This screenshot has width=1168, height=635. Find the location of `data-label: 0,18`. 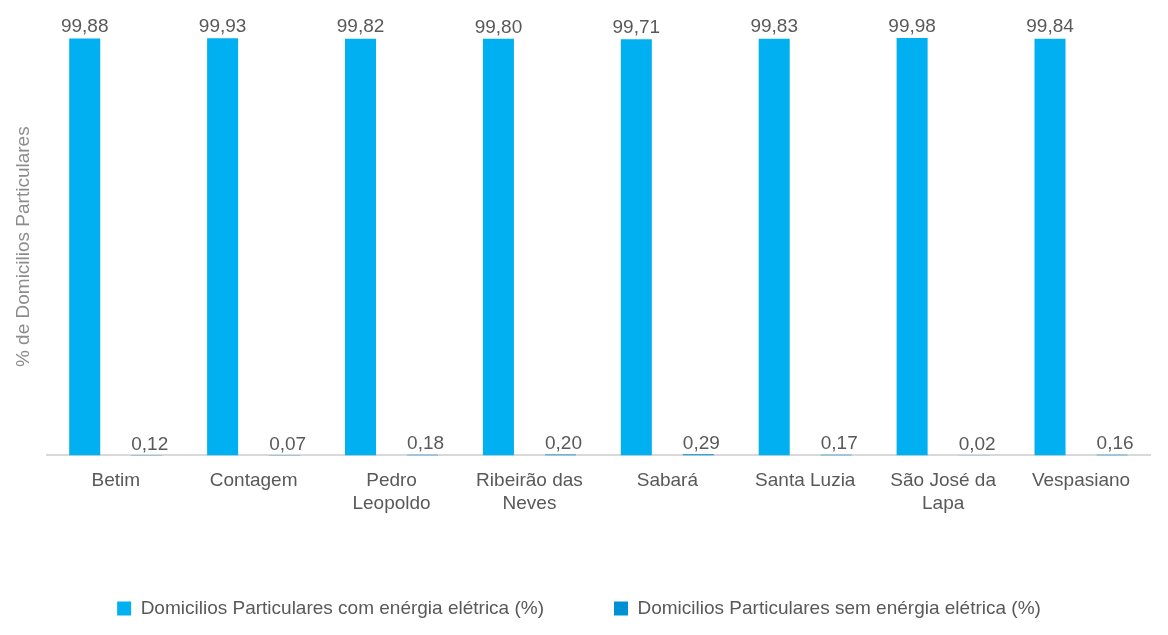

data-label: 0,18 is located at coordinates (426, 443).